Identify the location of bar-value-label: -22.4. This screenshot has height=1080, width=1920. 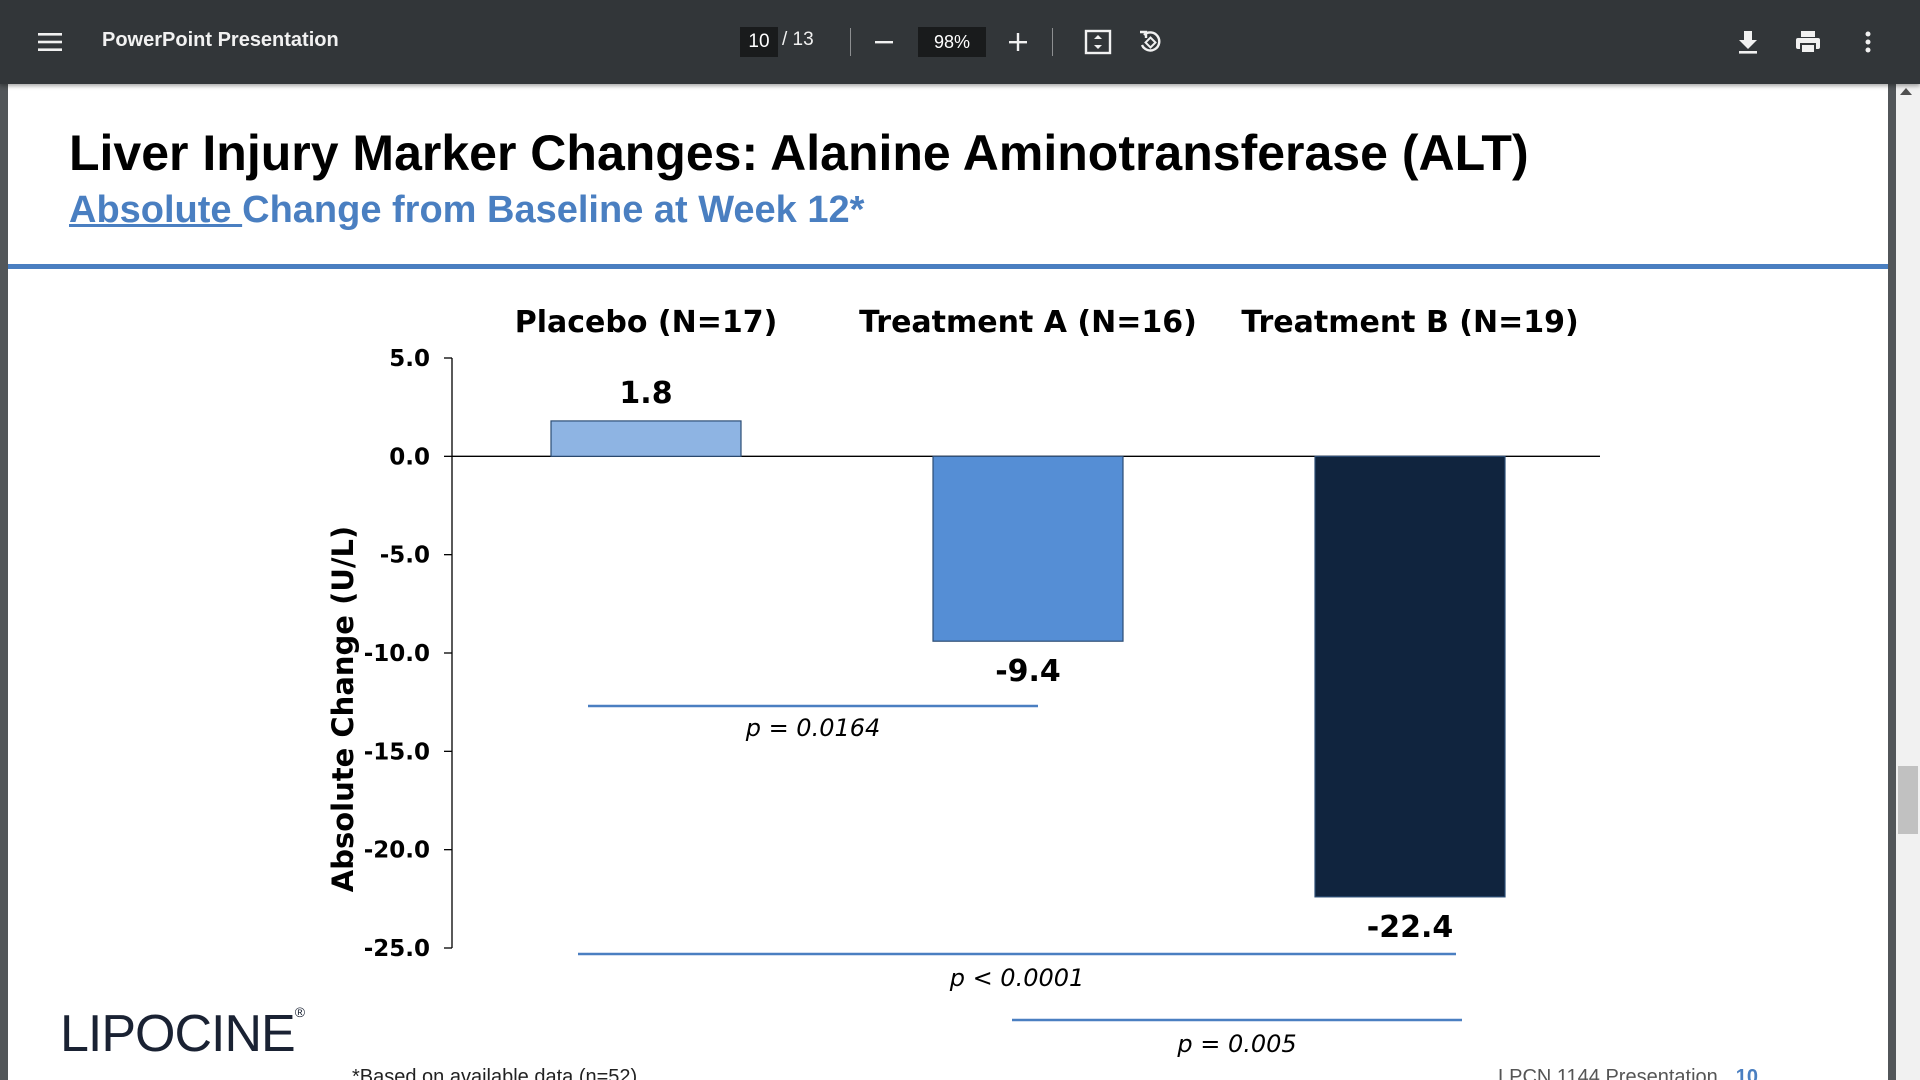
(1410, 927).